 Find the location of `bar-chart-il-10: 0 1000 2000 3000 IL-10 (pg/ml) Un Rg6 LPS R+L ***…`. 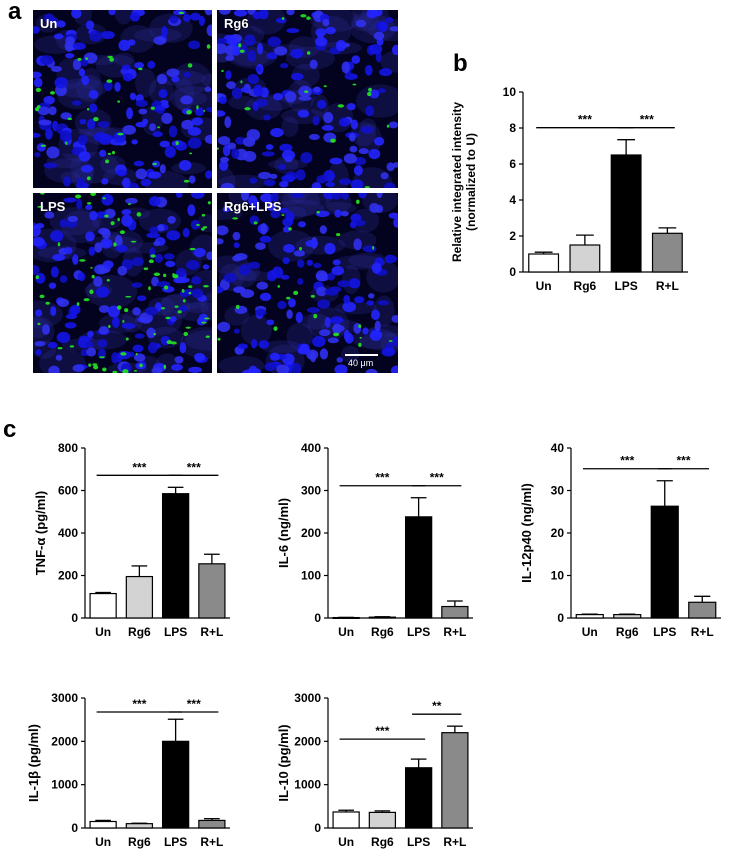

bar-chart-il-10: 0 1000 2000 3000 IL-10 (pg/ml) Un Rg6 LPS R+L ***… is located at coordinates (380, 775).